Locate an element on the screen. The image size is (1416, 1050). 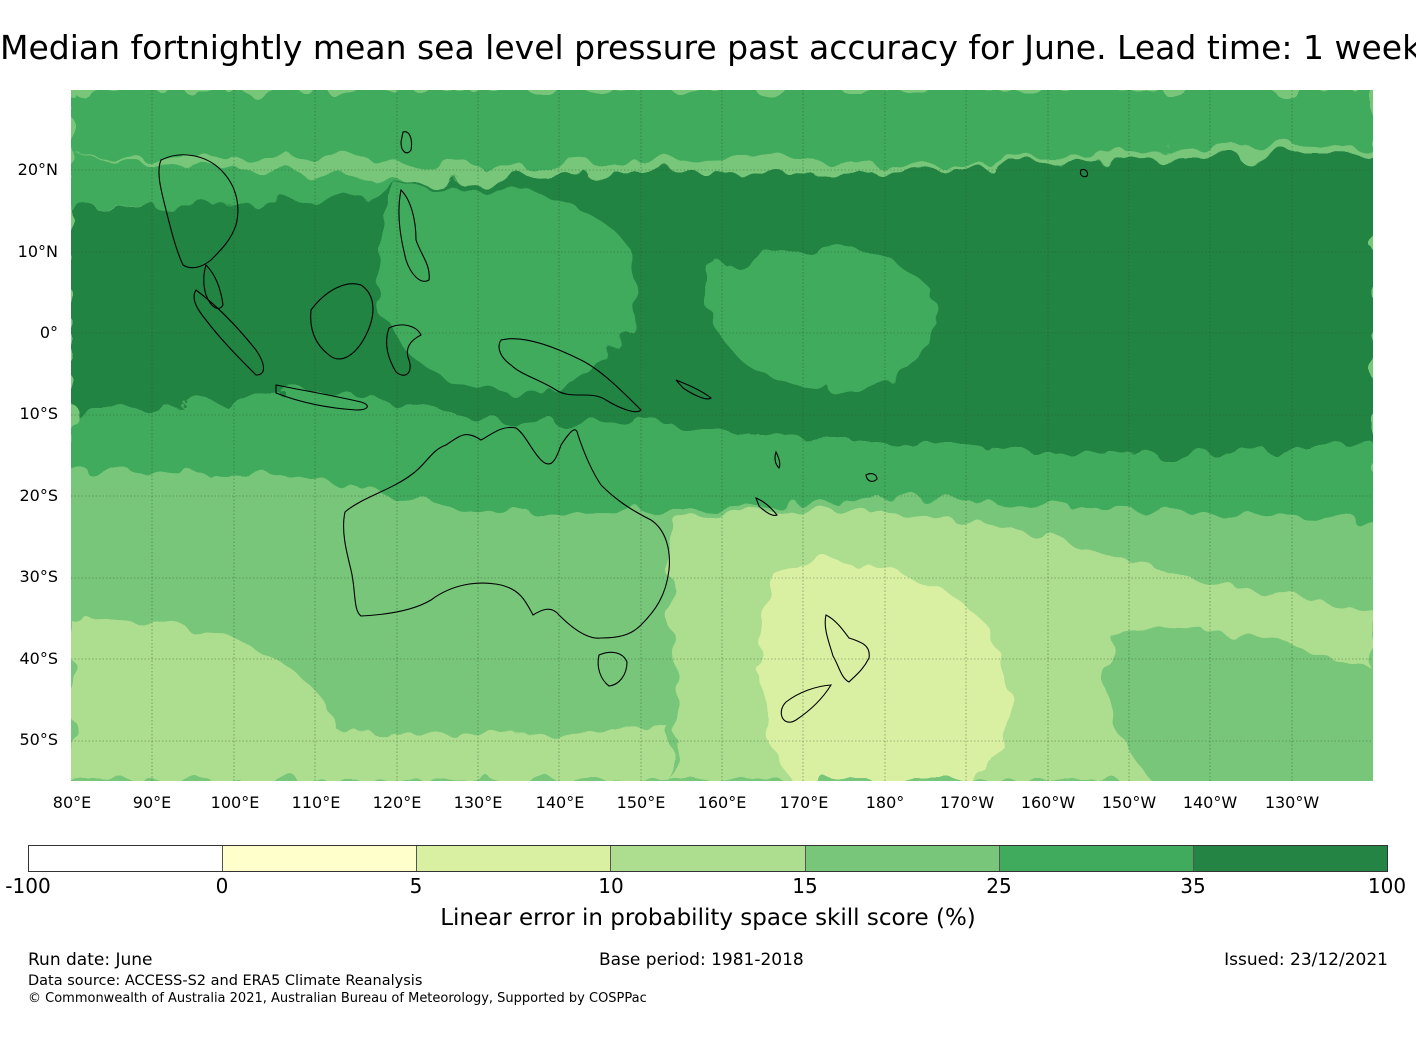
lon-label: 160°W is located at coordinates (1048, 802).